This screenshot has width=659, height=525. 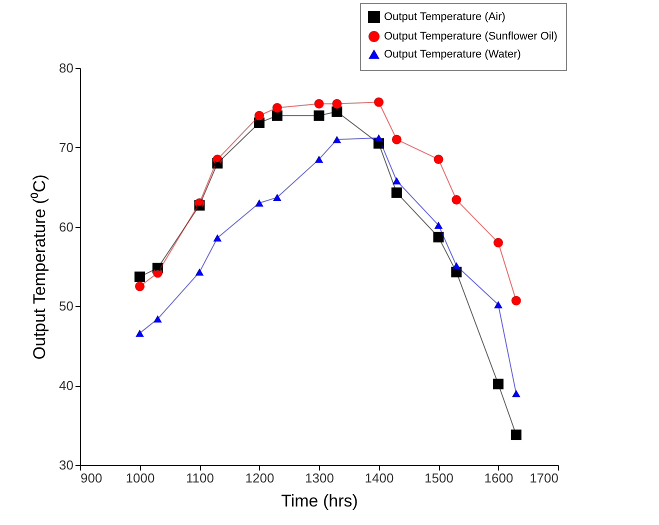 I want to click on y-tick-label: 30, so click(x=66, y=465).